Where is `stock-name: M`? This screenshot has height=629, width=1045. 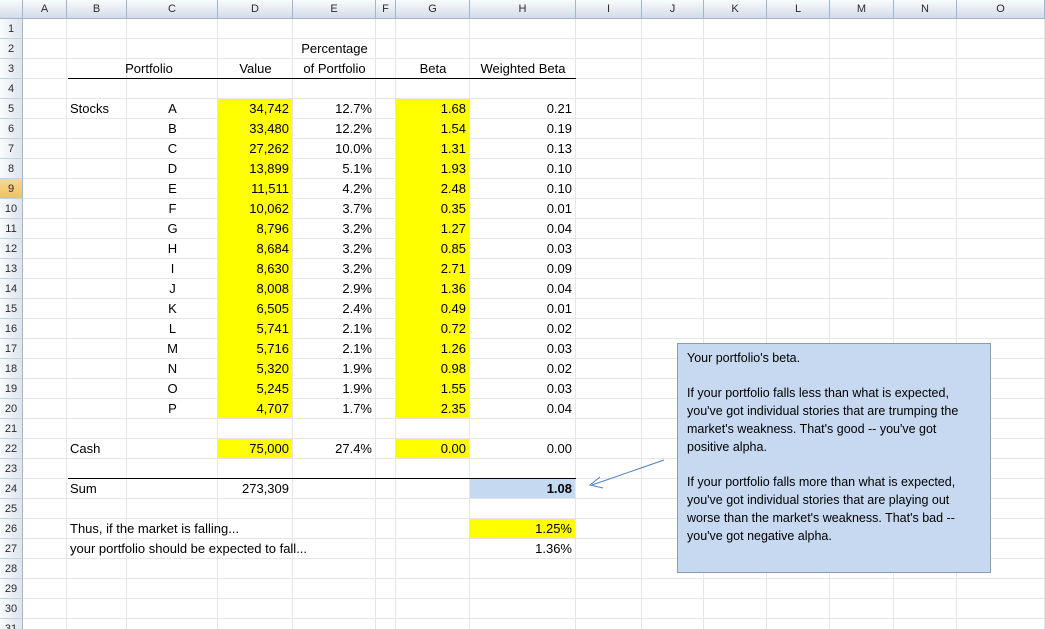 stock-name: M is located at coordinates (172, 348).